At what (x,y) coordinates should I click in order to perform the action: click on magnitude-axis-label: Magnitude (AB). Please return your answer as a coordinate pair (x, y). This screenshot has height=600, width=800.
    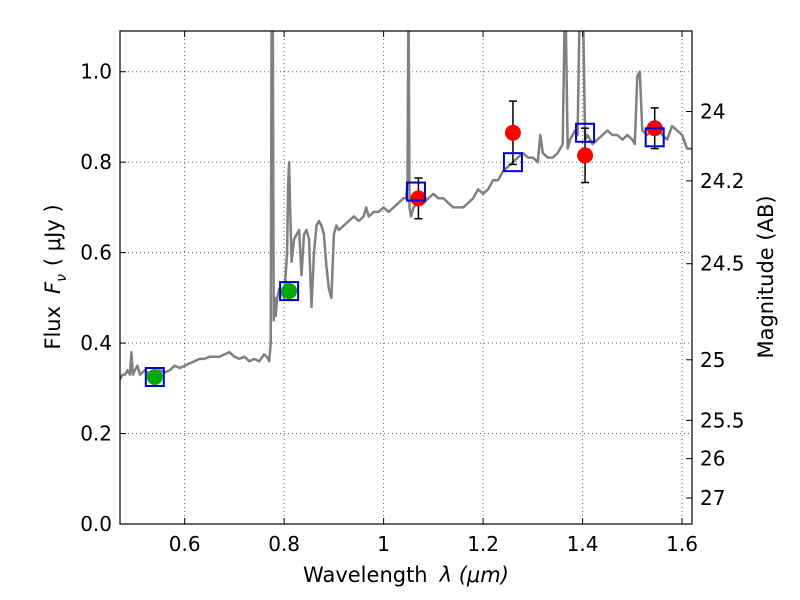
    Looking at the image, I should click on (766, 276).